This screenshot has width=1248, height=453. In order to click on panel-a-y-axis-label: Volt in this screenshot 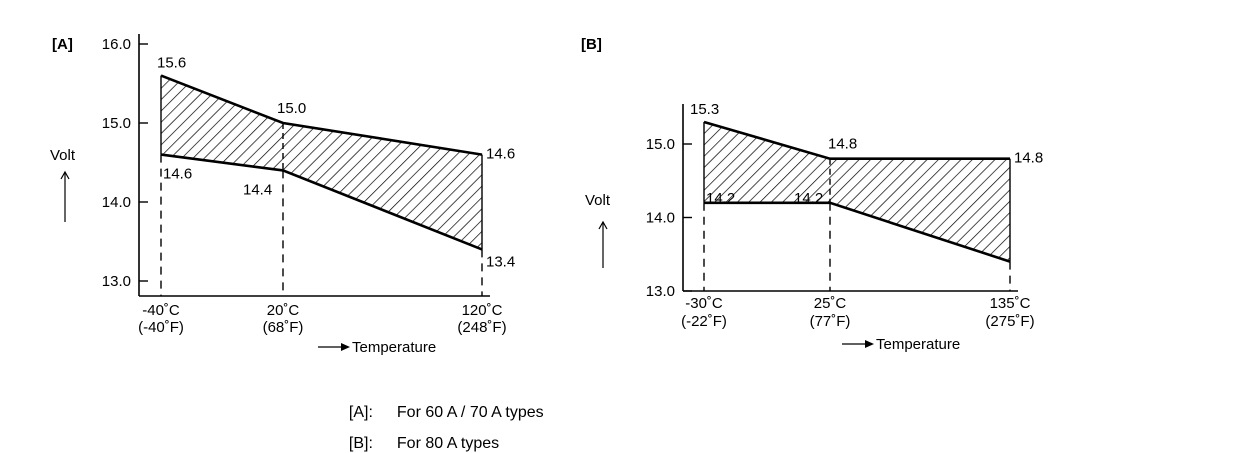, I will do `click(63, 155)`.